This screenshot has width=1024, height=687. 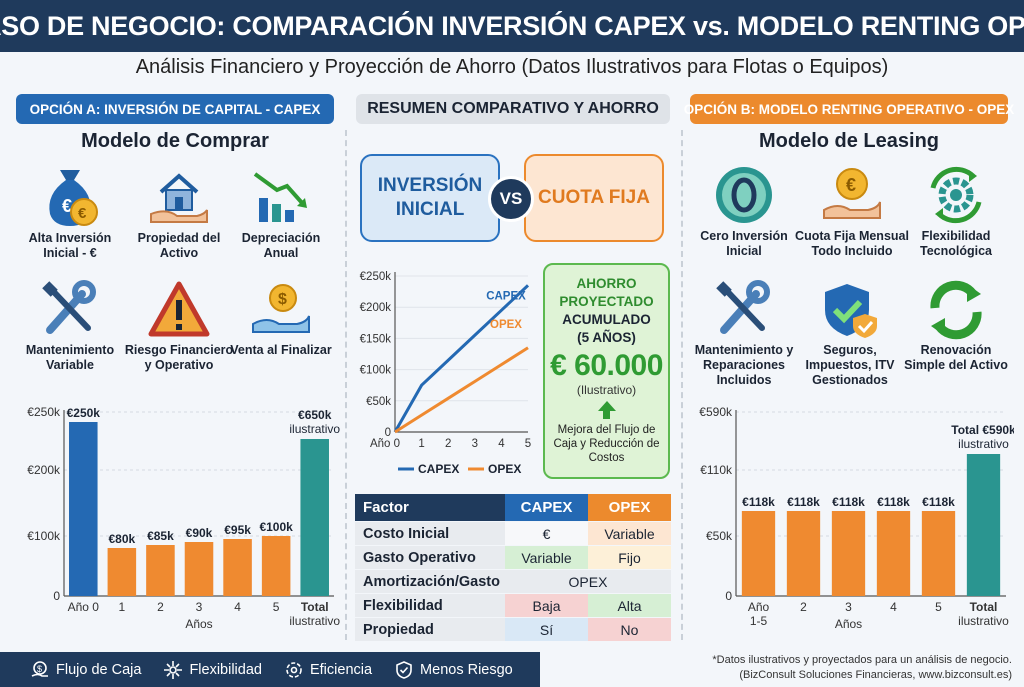 I want to click on item-cero-inversion: Cero Inversión Inicial, so click(x=744, y=211).